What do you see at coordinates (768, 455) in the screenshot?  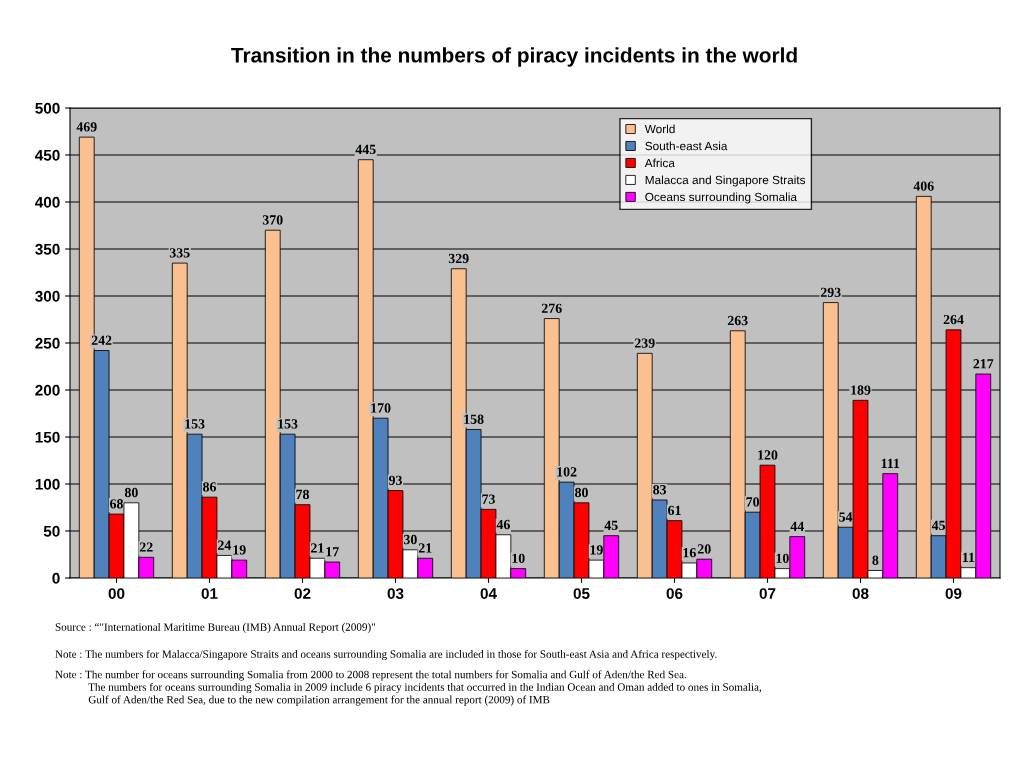 I see `data-label: 120` at bounding box center [768, 455].